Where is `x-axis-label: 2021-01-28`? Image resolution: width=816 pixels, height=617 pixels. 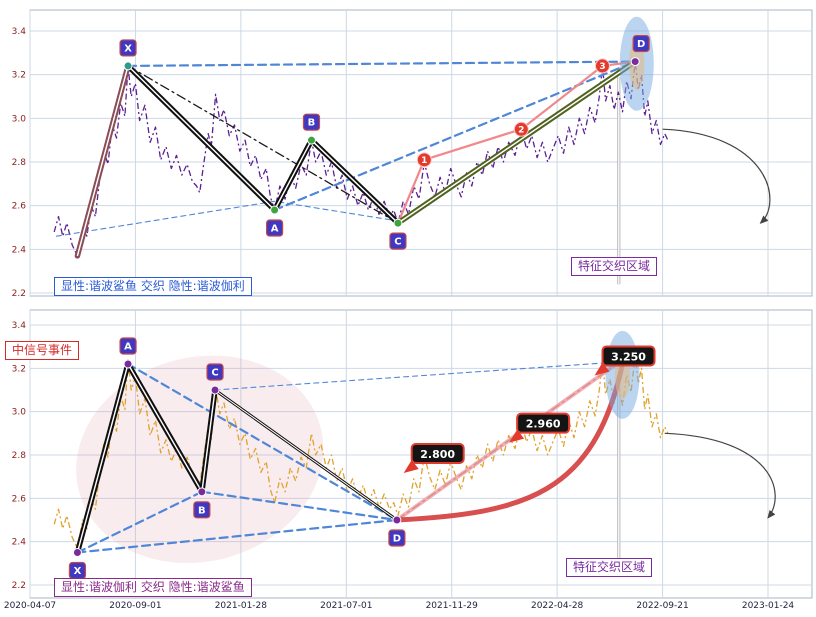 x-axis-label: 2021-01-28 is located at coordinates (241, 606).